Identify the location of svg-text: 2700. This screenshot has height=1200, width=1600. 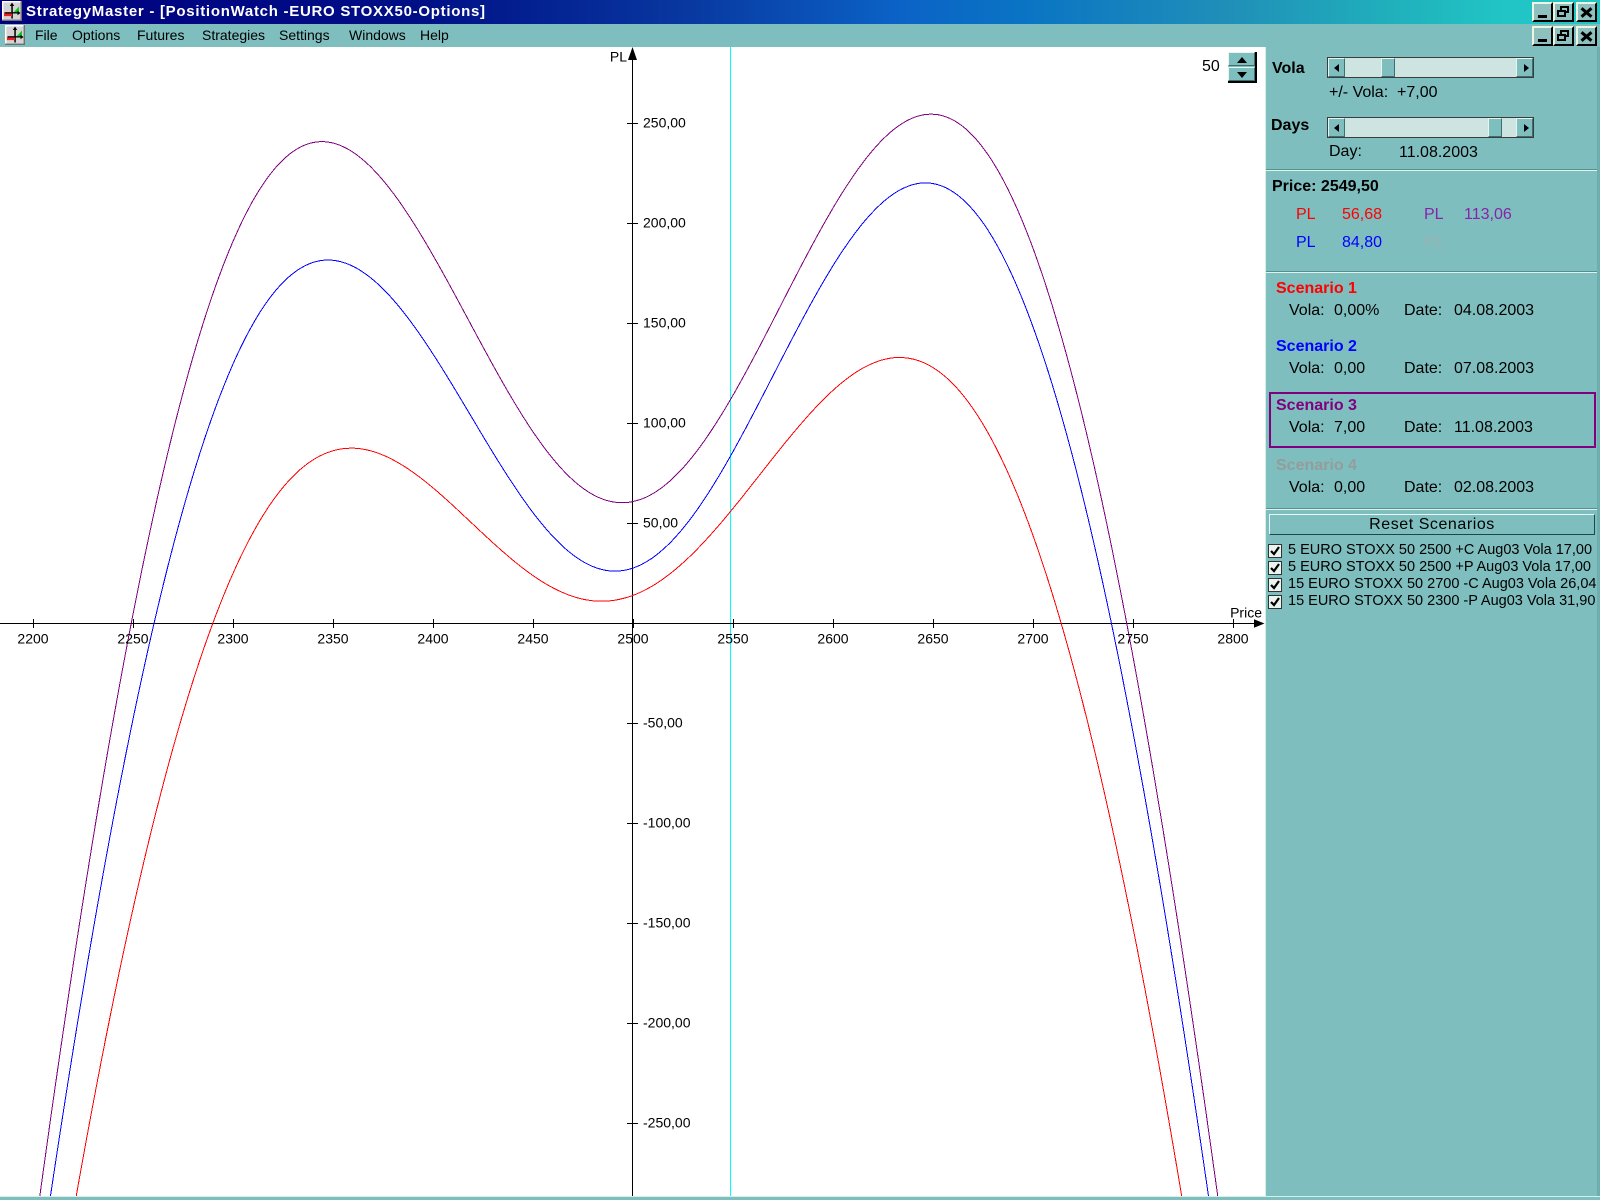
(1032, 639).